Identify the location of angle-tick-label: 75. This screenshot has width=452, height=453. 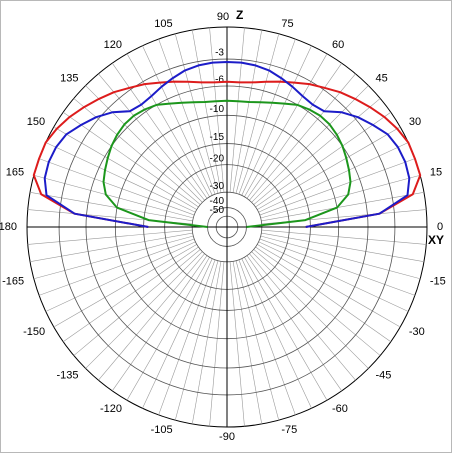
(287, 24).